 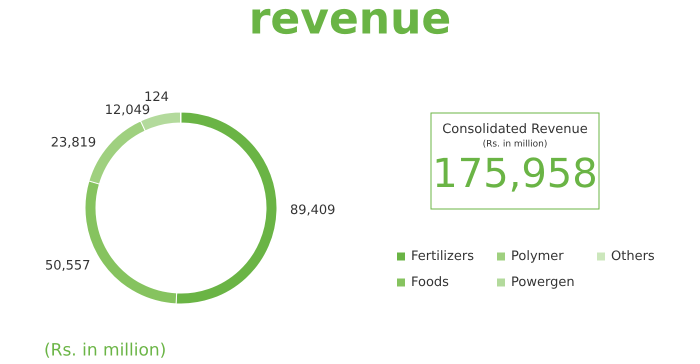 I want to click on text: 175,958, so click(x=515, y=174).